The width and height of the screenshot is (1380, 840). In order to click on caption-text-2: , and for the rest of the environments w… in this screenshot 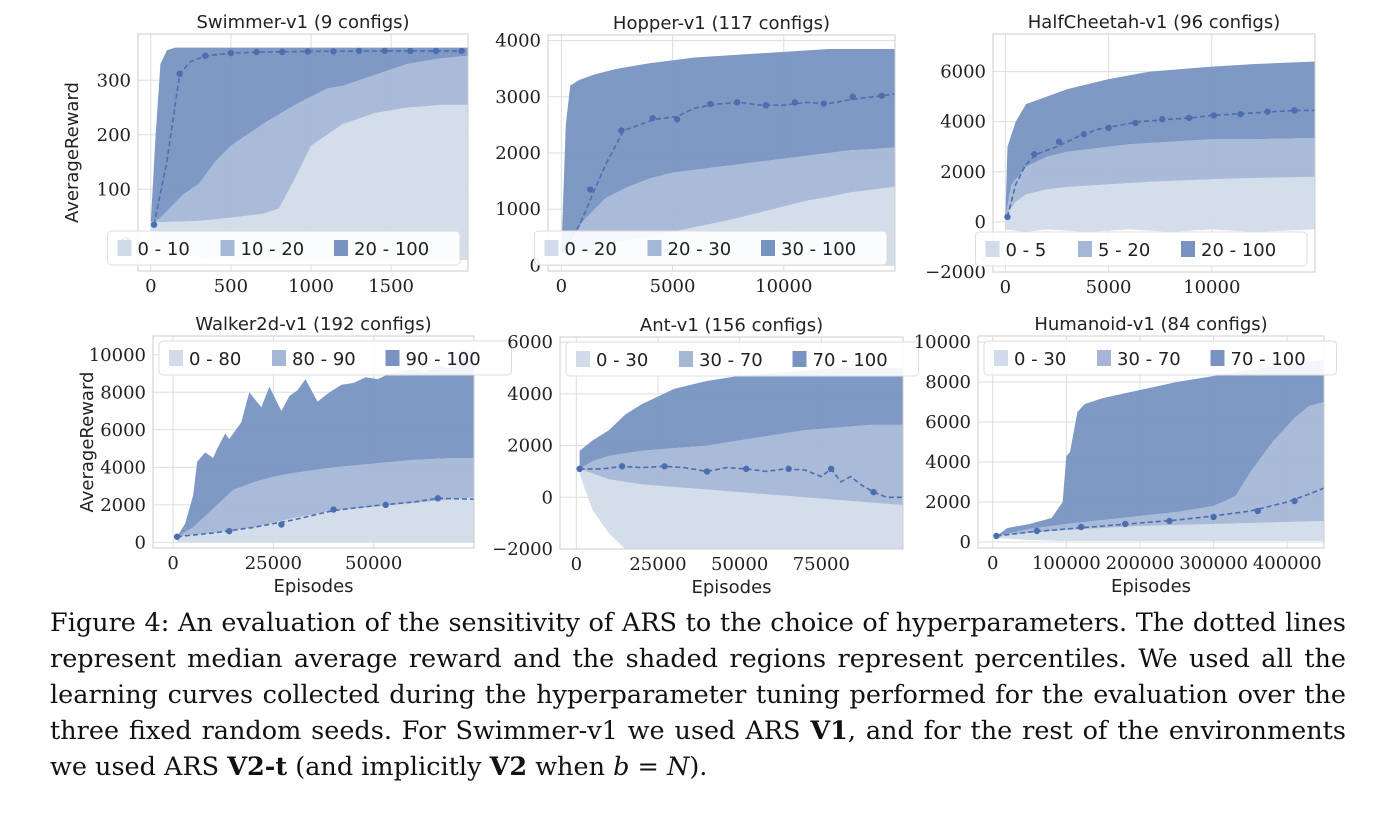, I will do `click(698, 749)`.